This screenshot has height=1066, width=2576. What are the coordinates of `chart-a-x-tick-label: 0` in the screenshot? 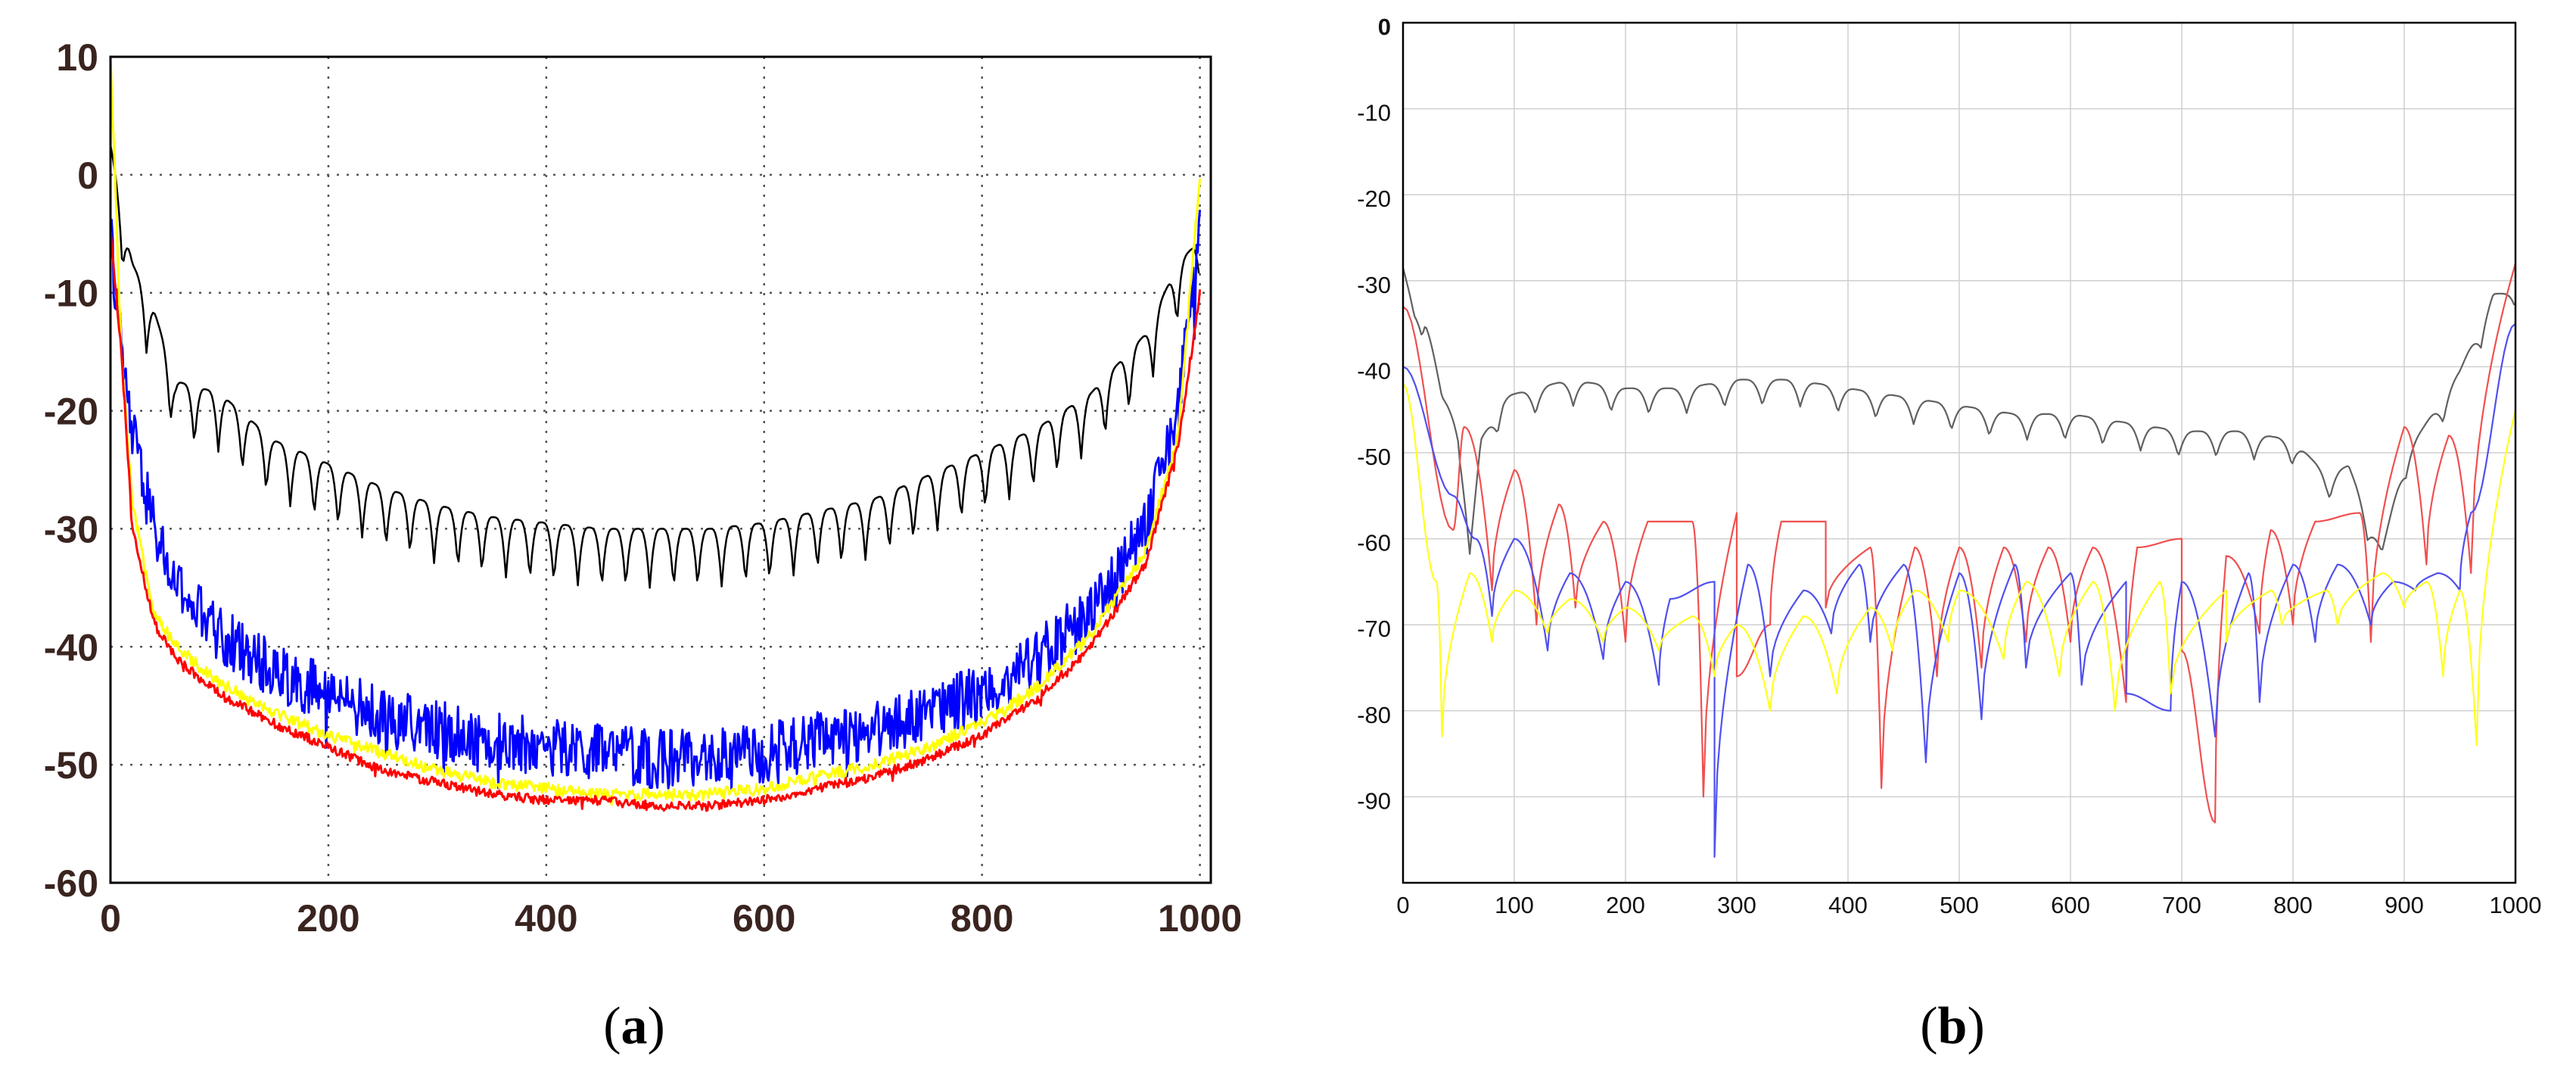 It's located at (110, 918).